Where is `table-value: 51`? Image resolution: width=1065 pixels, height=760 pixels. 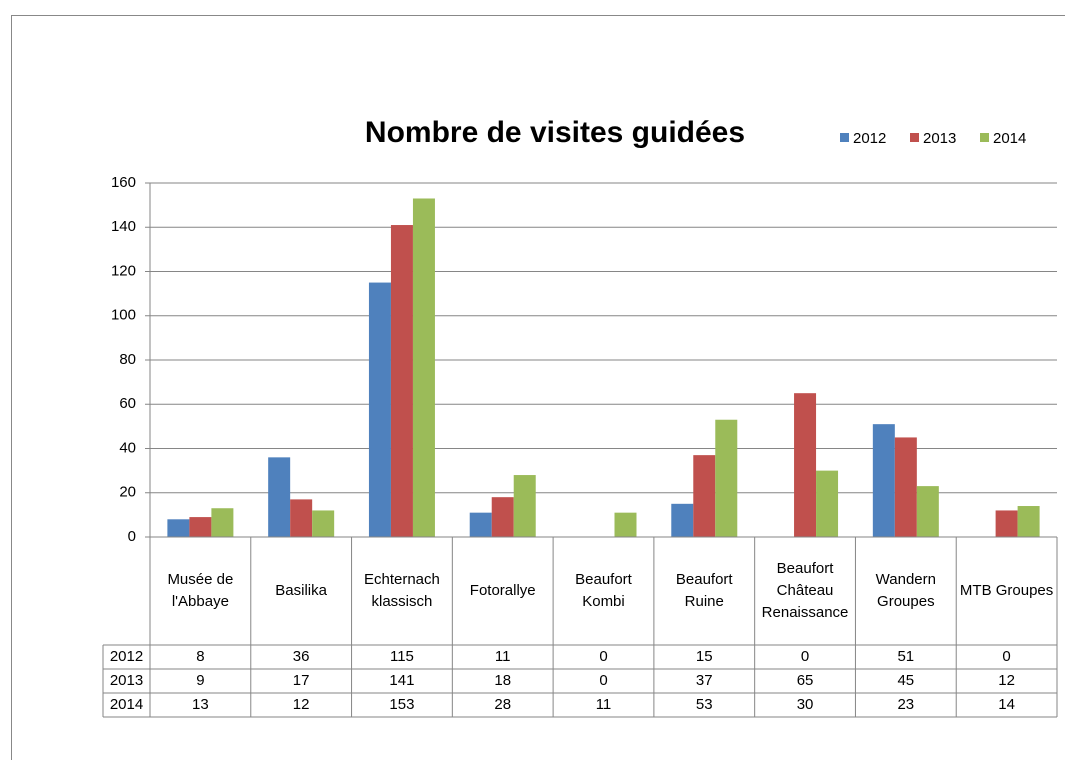
table-value: 51 is located at coordinates (906, 656).